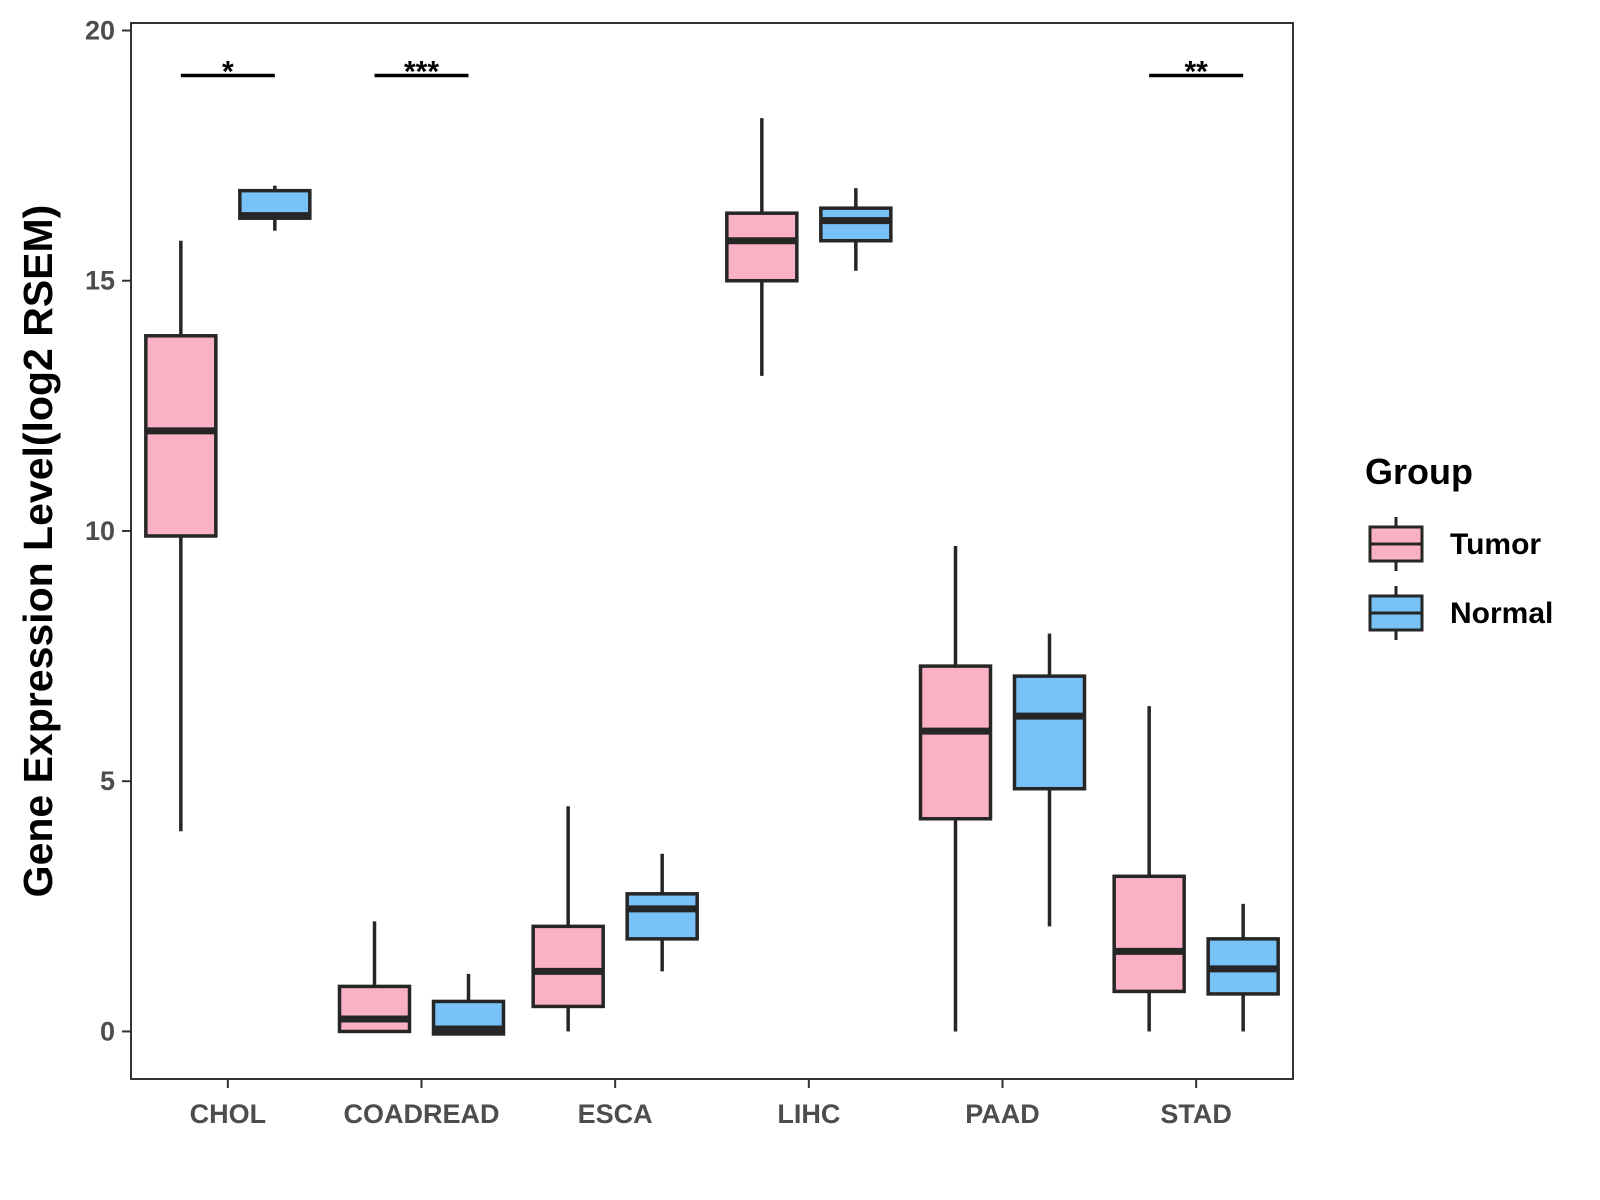 Image resolution: width=1600 pixels, height=1200 pixels. What do you see at coordinates (107, 1031) in the screenshot?
I see `y-tick-label-0: 0` at bounding box center [107, 1031].